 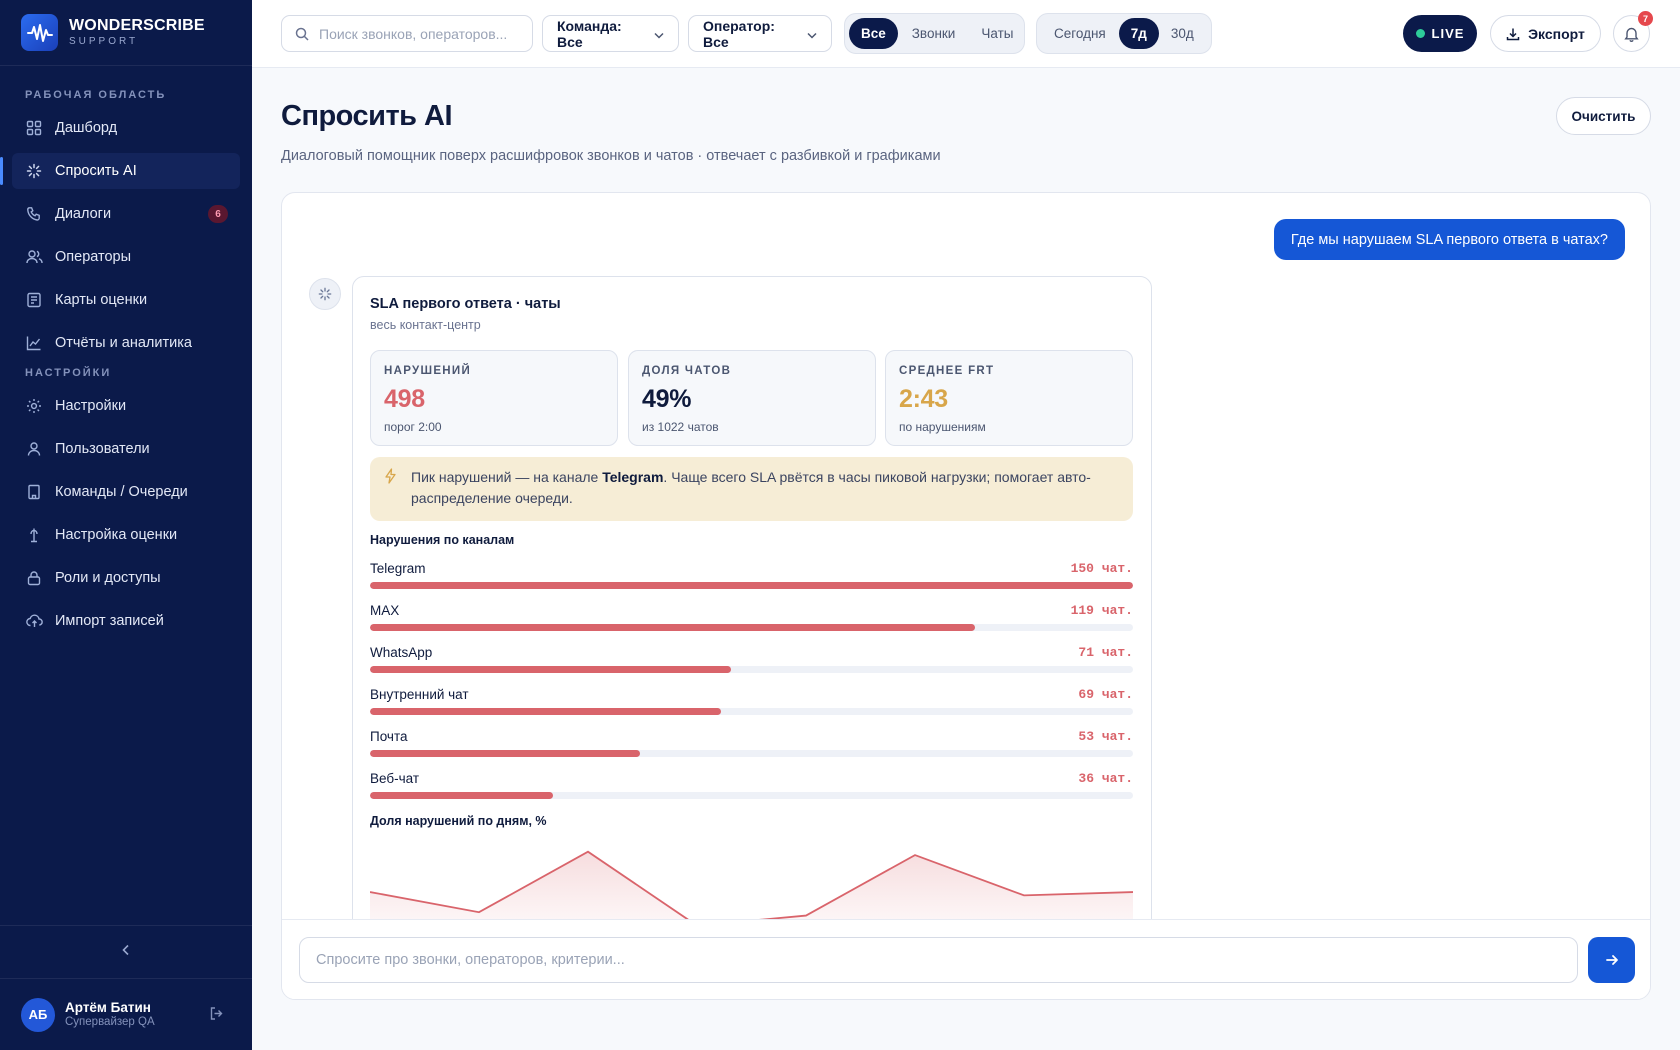 I want to click on brand: WONDERSCRIBE SUPPORT, so click(x=126, y=33).